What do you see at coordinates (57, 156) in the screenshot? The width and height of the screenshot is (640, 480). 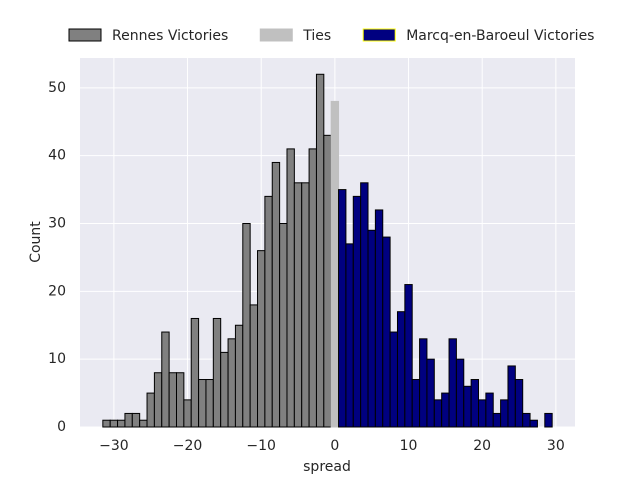 I see `y-tick-label: 40` at bounding box center [57, 156].